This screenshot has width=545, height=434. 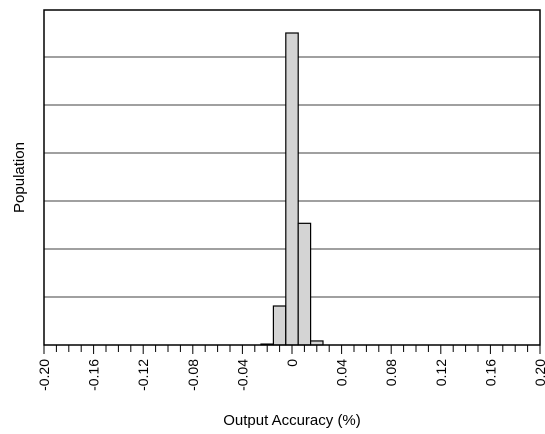 What do you see at coordinates (193, 375) in the screenshot?
I see `x-tick-label: -0.08` at bounding box center [193, 375].